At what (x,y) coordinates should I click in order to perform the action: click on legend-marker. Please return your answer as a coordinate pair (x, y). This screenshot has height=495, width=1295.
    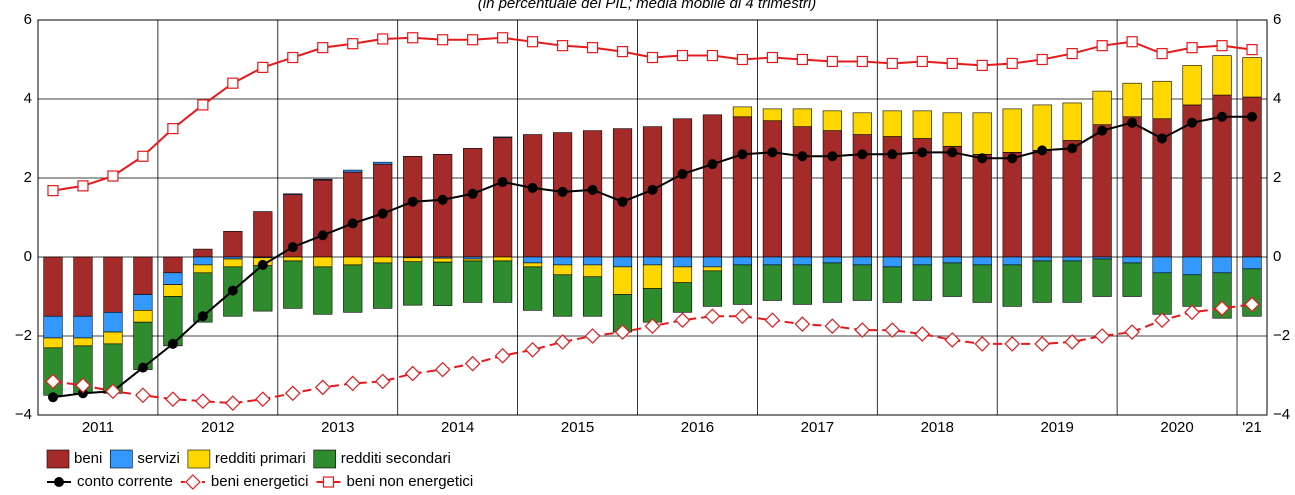
    Looking at the image, I should click on (193, 482).